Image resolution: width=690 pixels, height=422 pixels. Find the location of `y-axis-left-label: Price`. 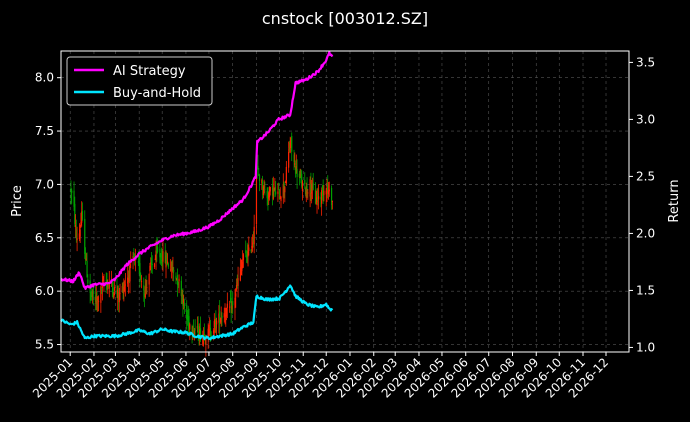

y-axis-left-label: Price is located at coordinates (17, 201).